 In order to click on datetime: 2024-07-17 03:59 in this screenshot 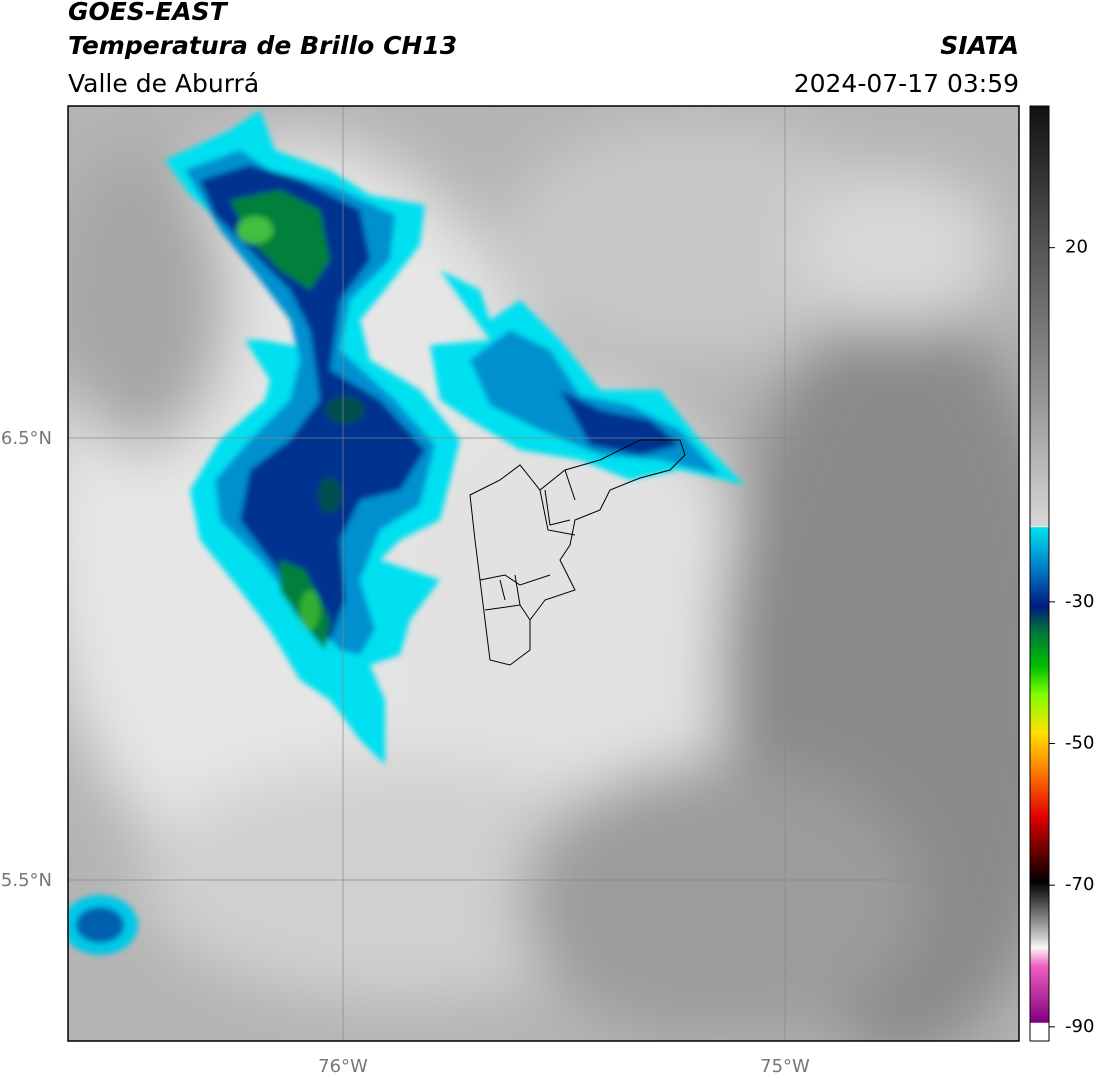, I will do `click(906, 83)`.